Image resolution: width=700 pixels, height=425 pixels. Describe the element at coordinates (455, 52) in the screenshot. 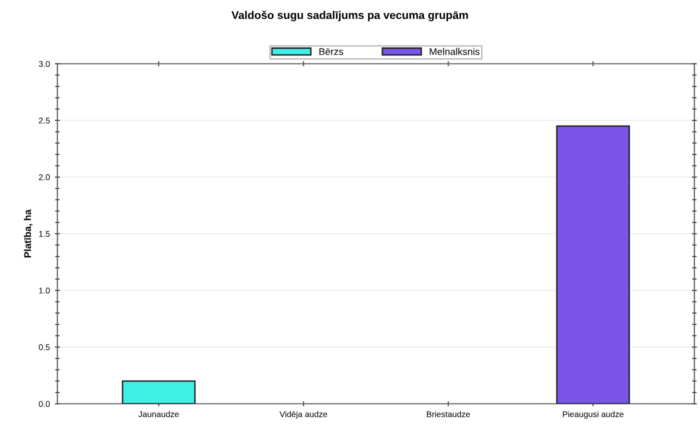

I see `legend-label: Melnalksnis` at that location.